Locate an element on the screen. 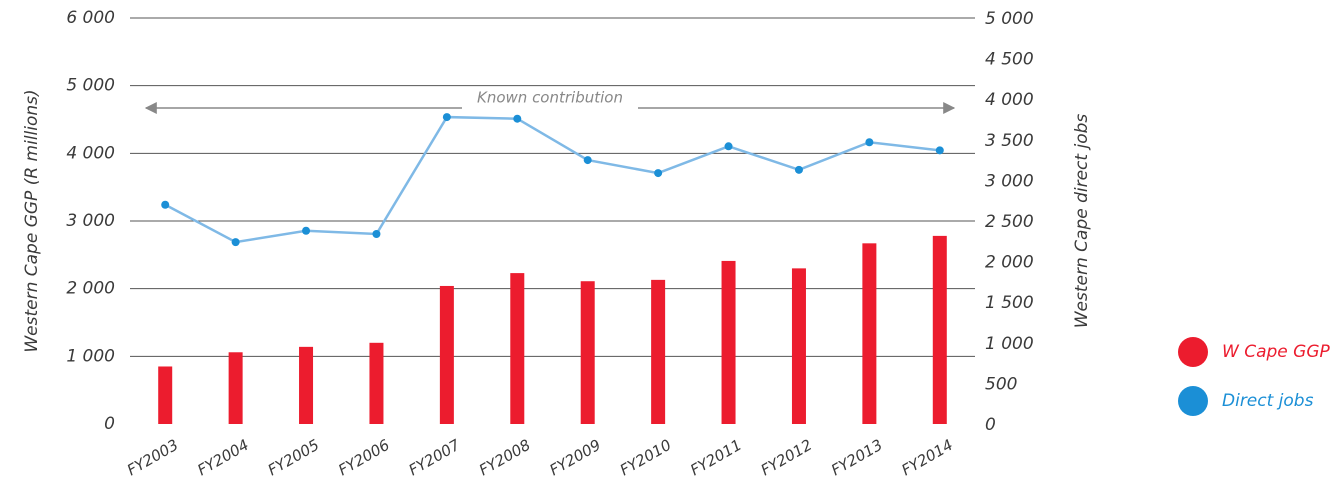 Image resolution: width=1343 pixels, height=485 pixels. y2-tick-label: 3 000 is located at coordinates (1009, 181).